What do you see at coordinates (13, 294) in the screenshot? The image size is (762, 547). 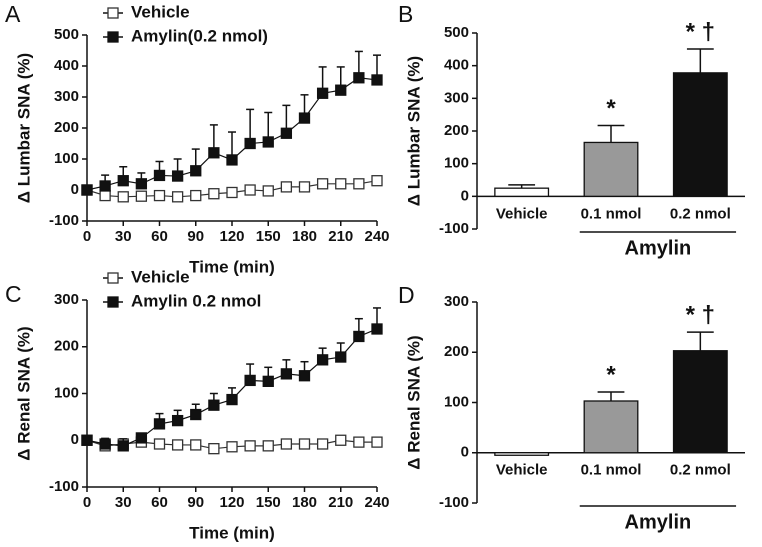 I see `panel-letter: C` at bounding box center [13, 294].